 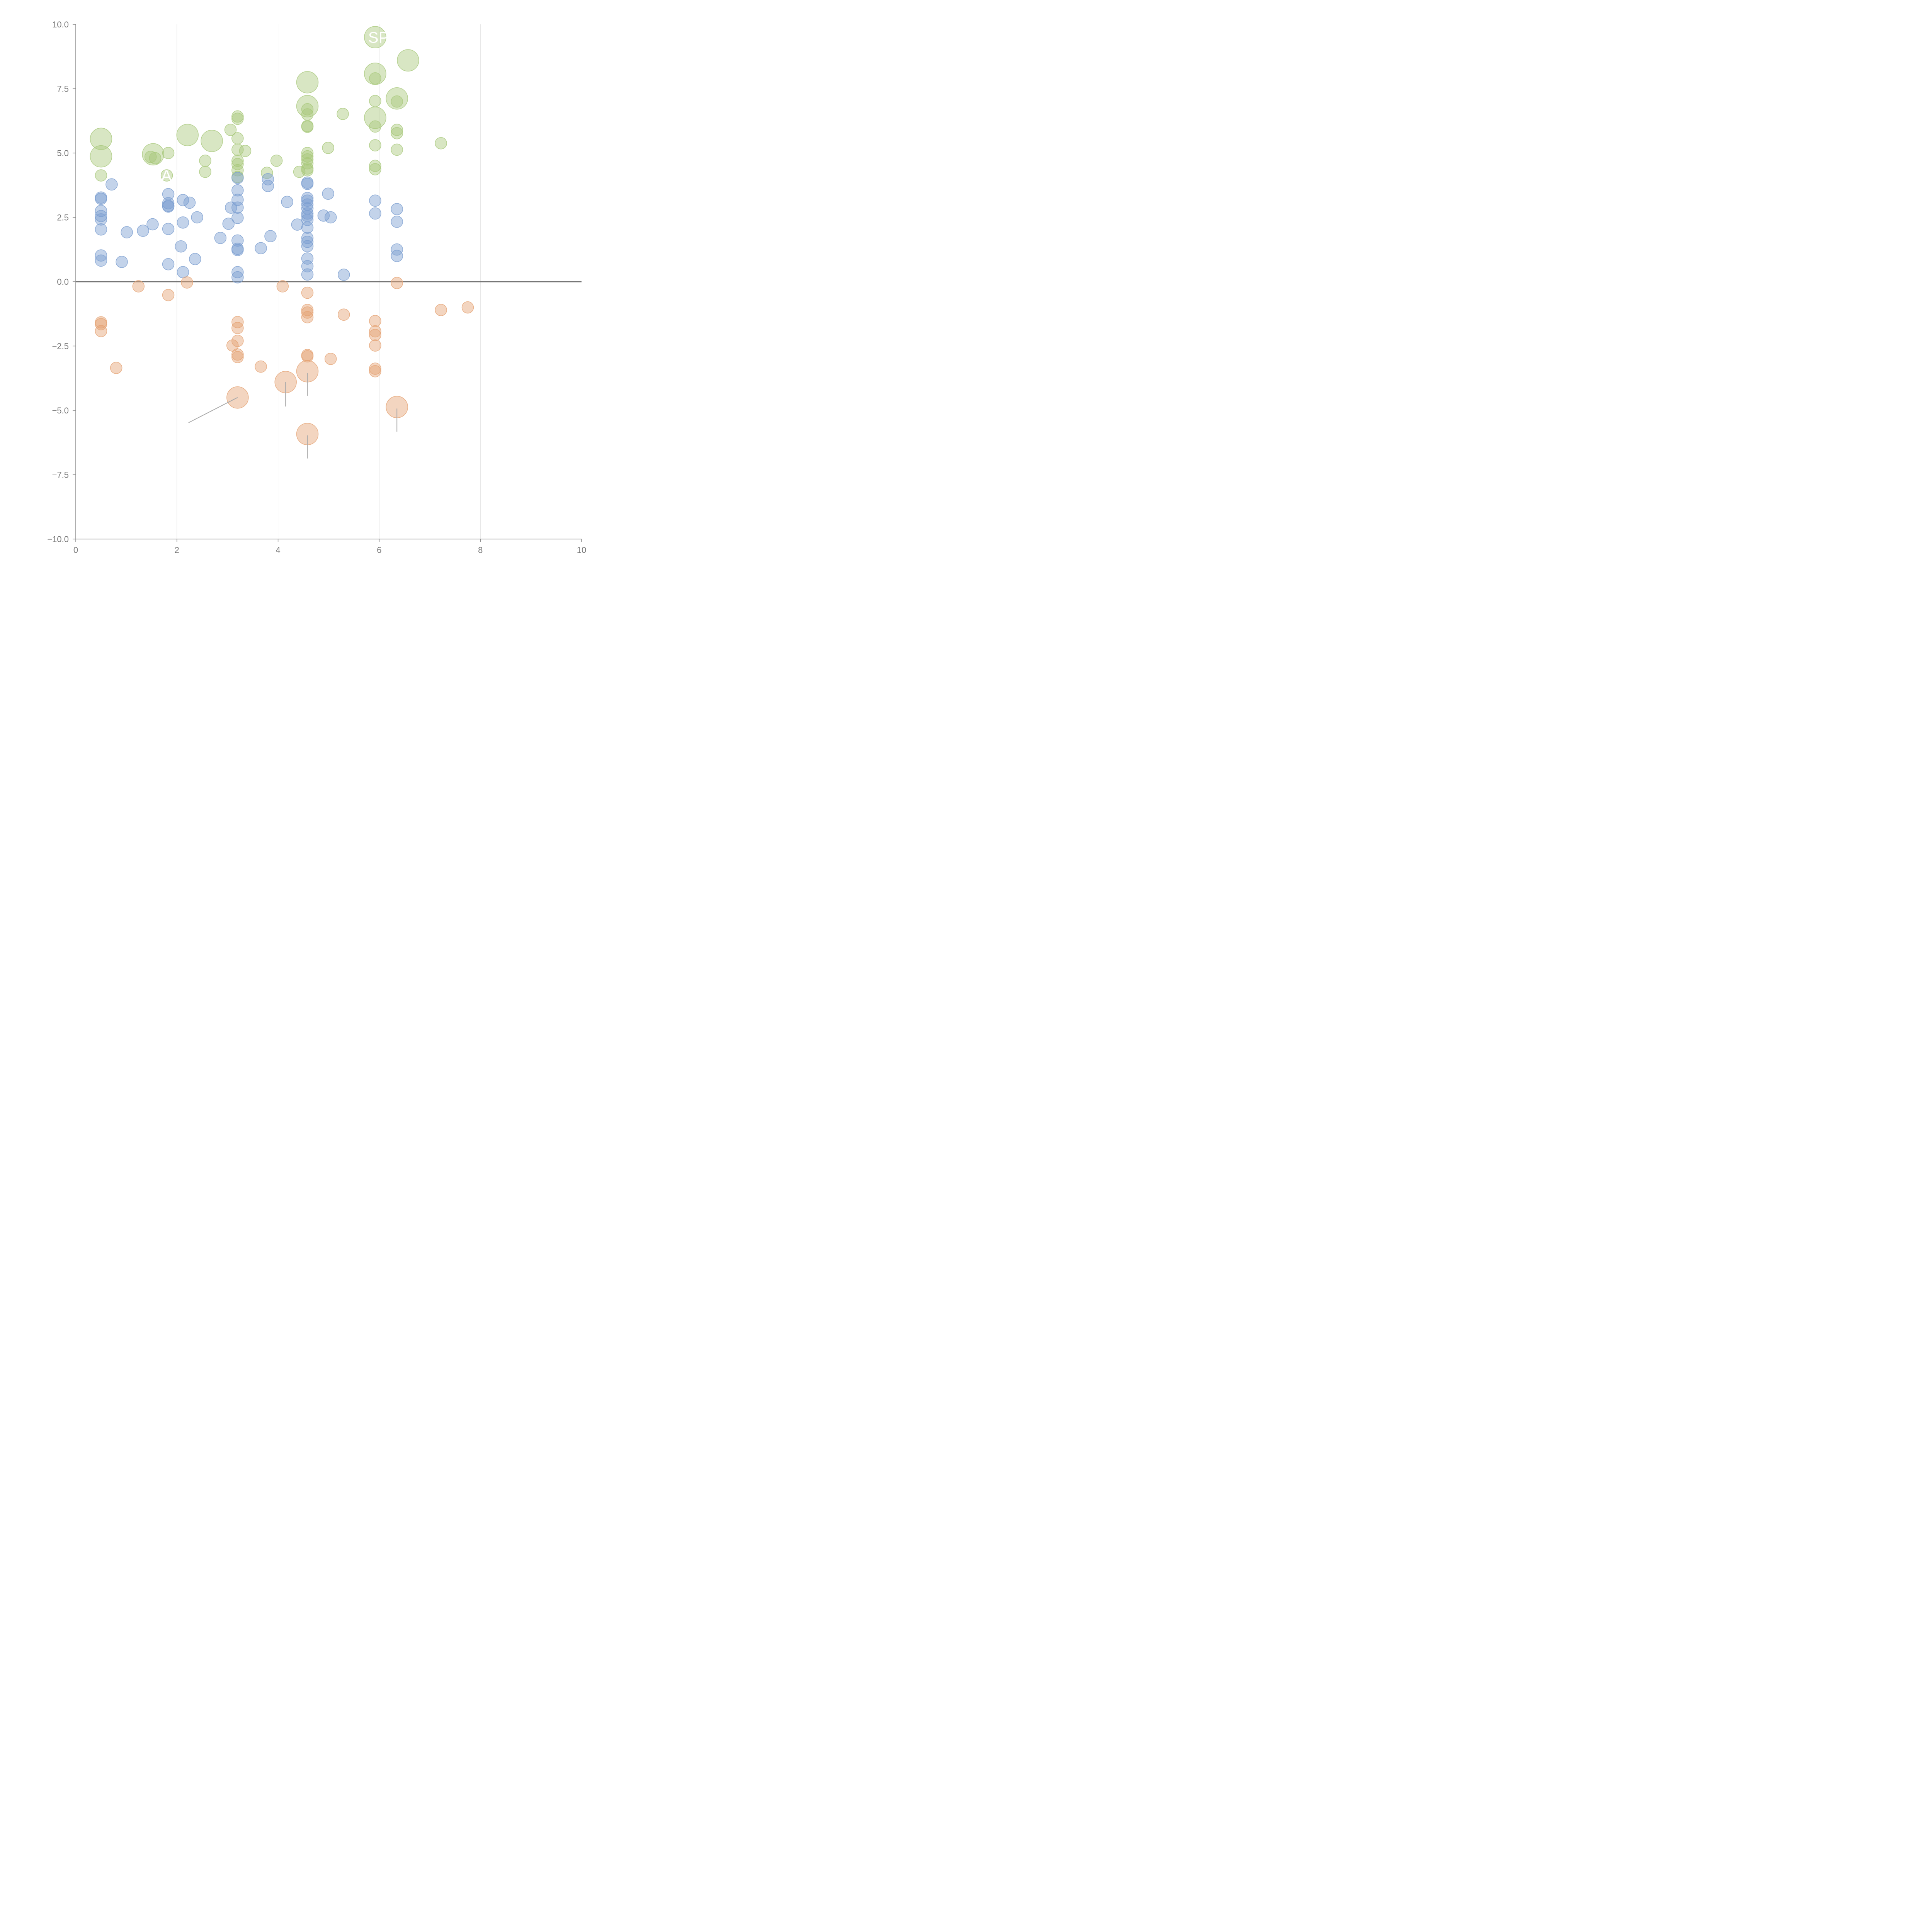 I want to click on y-tick-label: −5.0, so click(x=61, y=411).